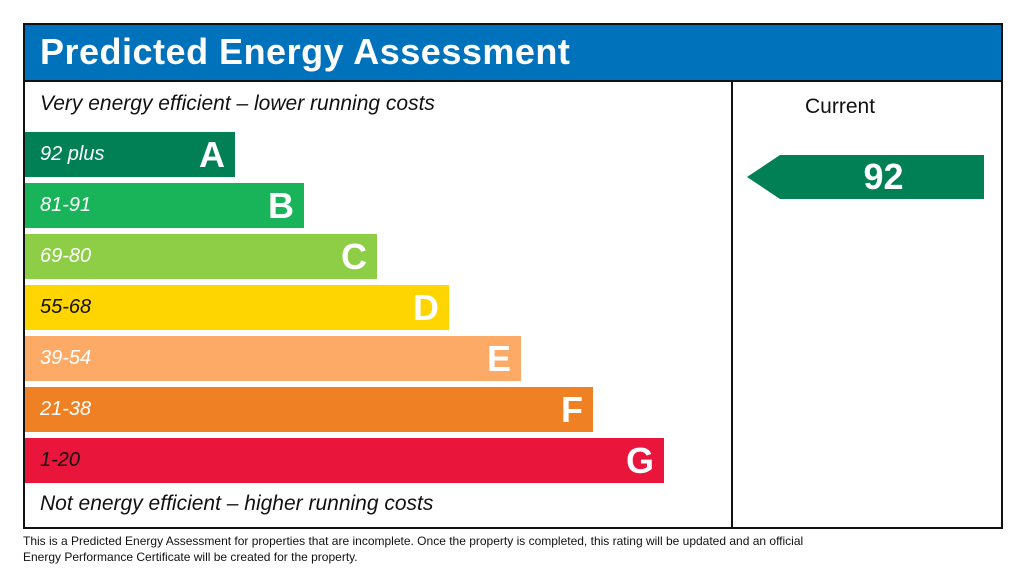 The image size is (1024, 576). What do you see at coordinates (66, 409) in the screenshot?
I see `band-range: 21-38` at bounding box center [66, 409].